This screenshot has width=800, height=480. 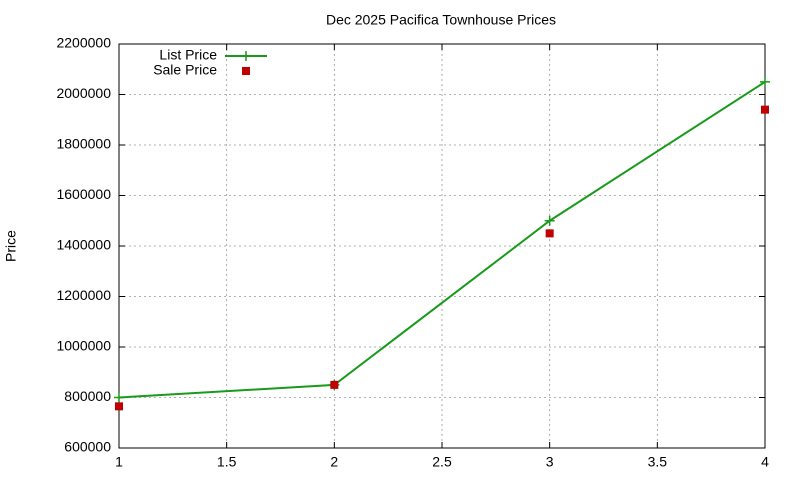 I want to click on y-tick-label: 800000, so click(x=87, y=396).